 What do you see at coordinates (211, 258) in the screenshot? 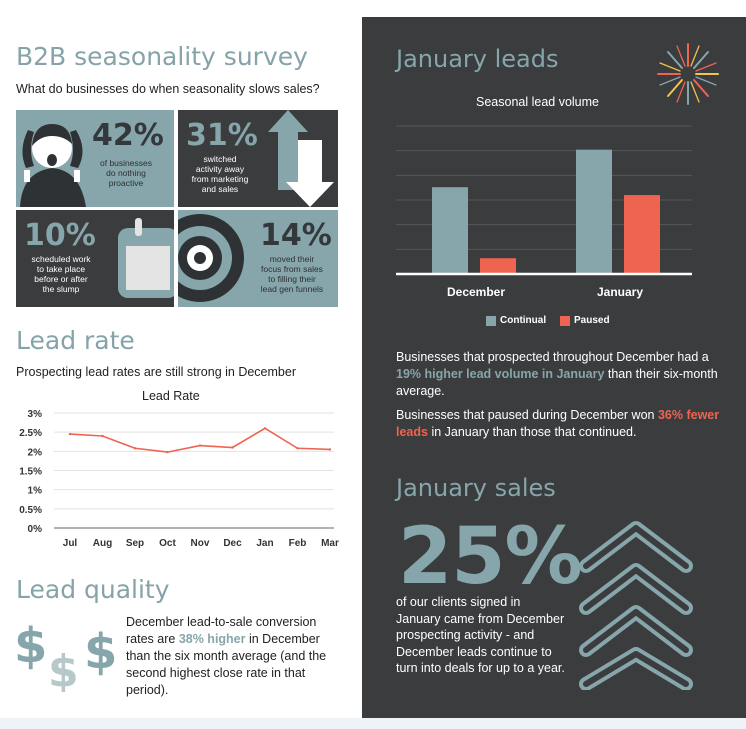
I see `target-icon` at bounding box center [211, 258].